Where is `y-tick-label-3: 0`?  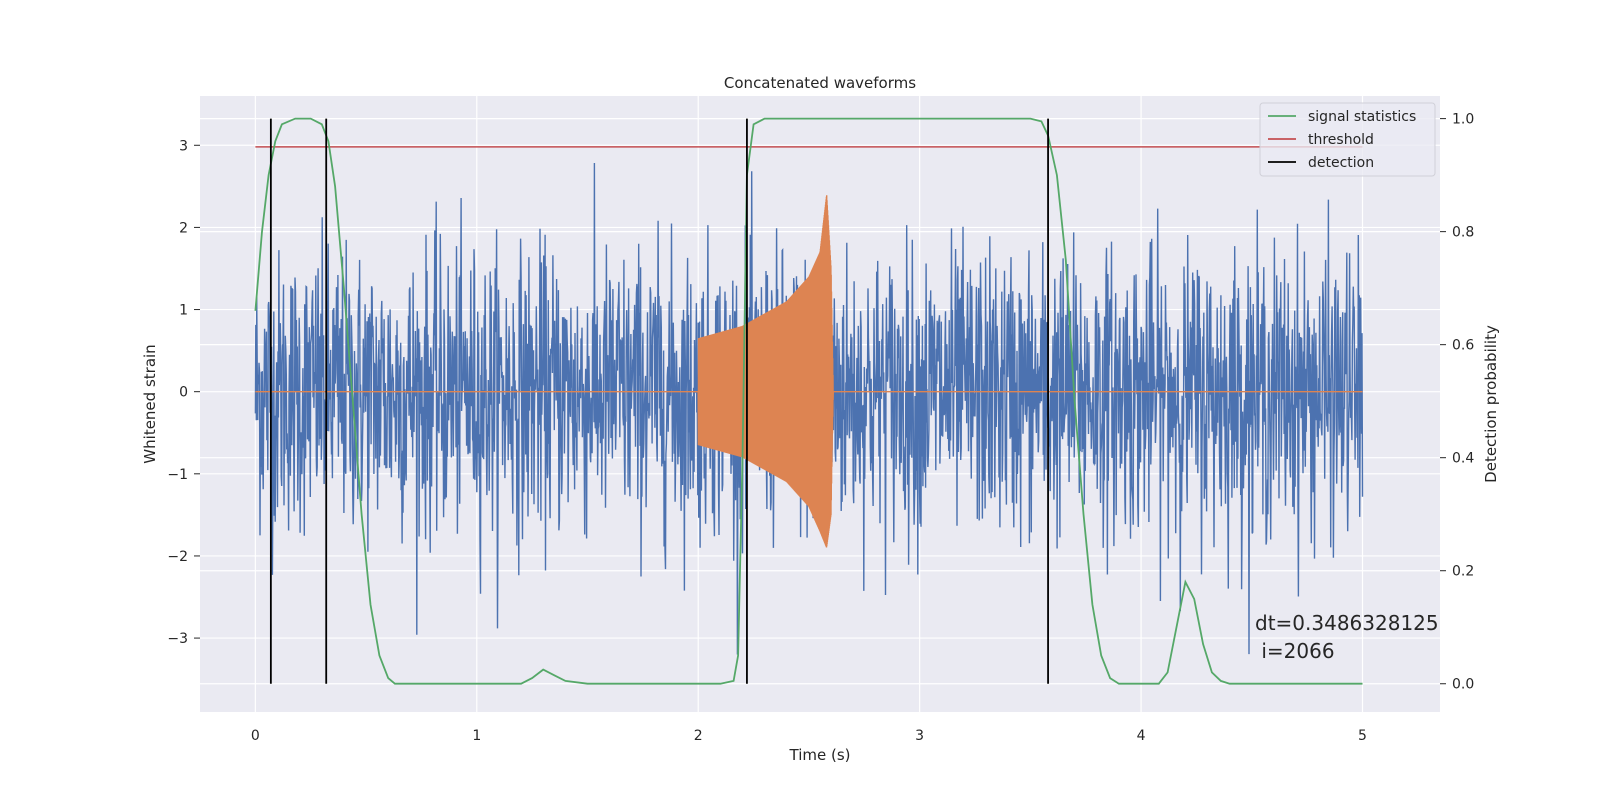 y-tick-label-3: 0 is located at coordinates (183, 393).